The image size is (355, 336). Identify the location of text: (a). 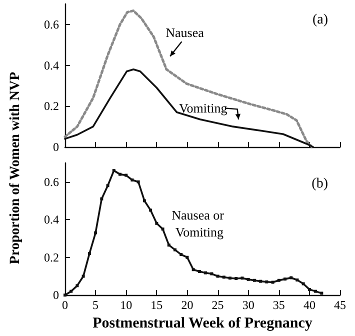
(320, 20).